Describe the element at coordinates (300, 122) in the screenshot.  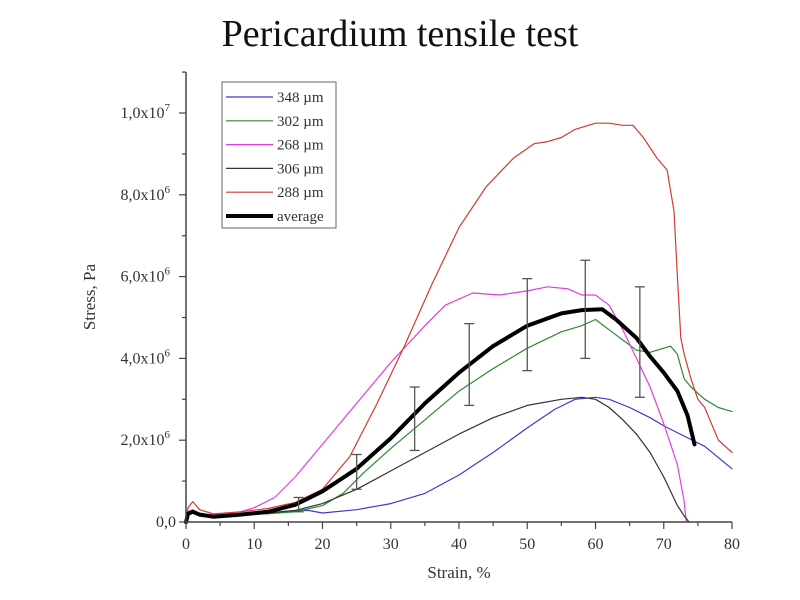
I see `legend-label: 302 µm` at that location.